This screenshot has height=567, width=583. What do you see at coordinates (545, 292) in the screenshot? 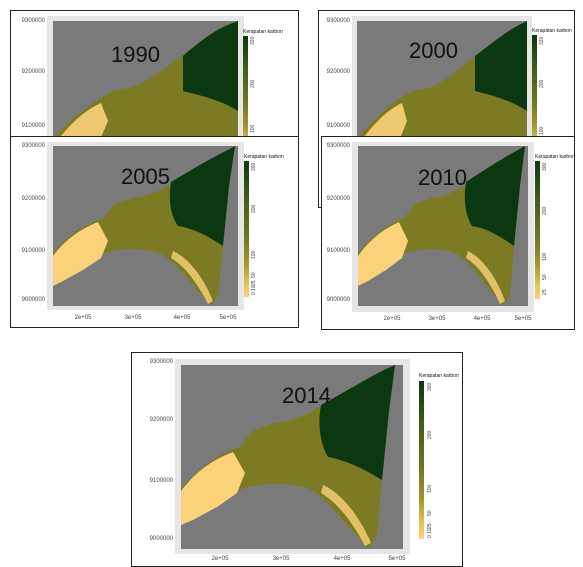
I see `legend-label: 25` at bounding box center [545, 292].